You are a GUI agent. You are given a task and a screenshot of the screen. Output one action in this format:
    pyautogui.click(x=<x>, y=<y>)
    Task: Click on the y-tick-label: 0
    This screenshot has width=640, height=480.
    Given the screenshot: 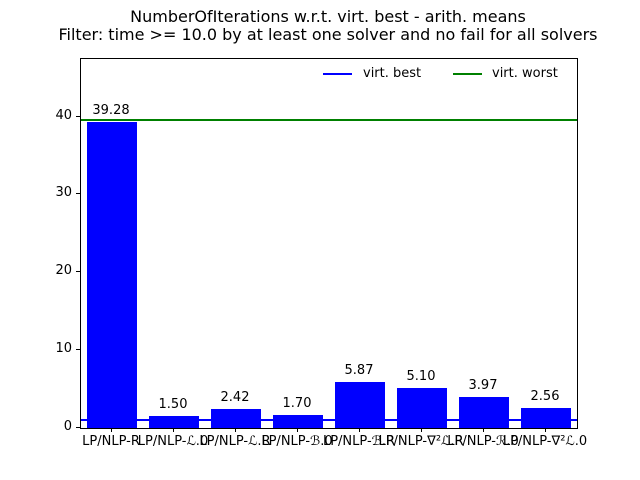 What is the action you would take?
    pyautogui.click(x=67, y=426)
    